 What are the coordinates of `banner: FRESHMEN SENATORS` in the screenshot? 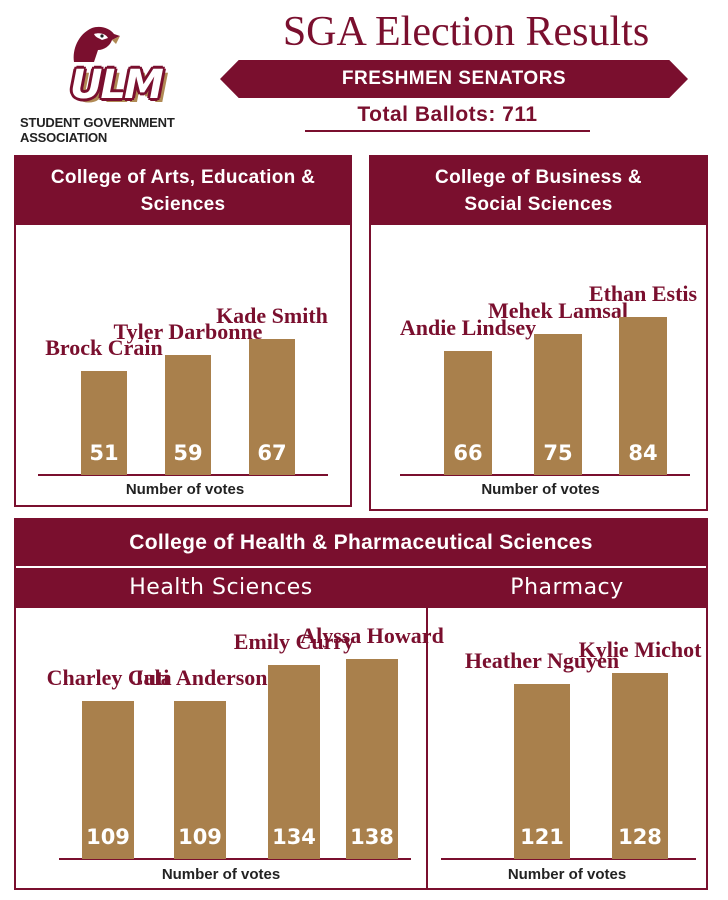 It's located at (454, 79).